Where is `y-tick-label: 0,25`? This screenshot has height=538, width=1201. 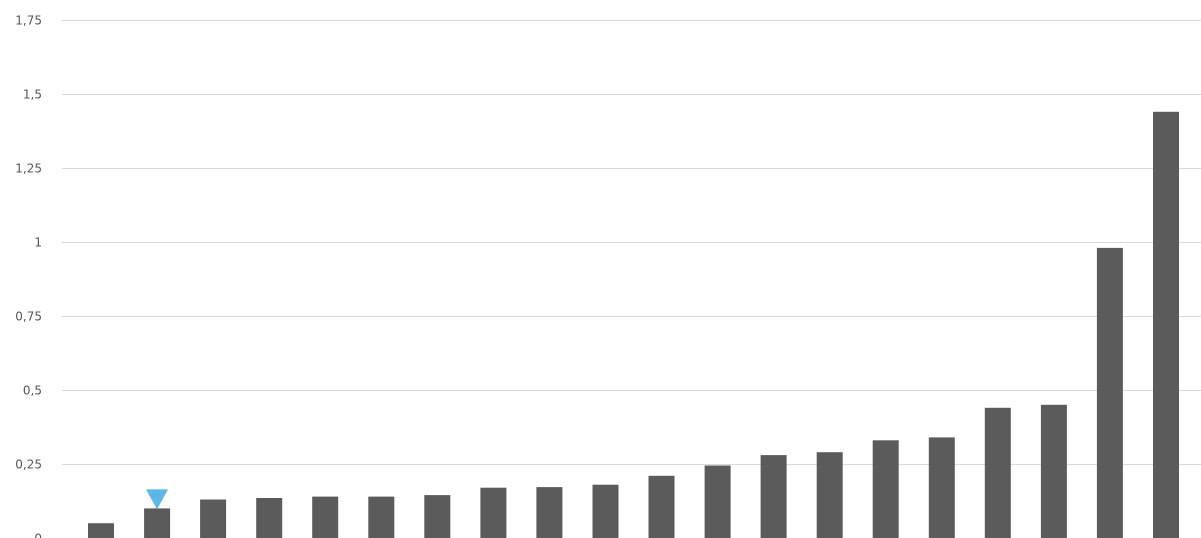
y-tick-label: 0,25 is located at coordinates (28, 465).